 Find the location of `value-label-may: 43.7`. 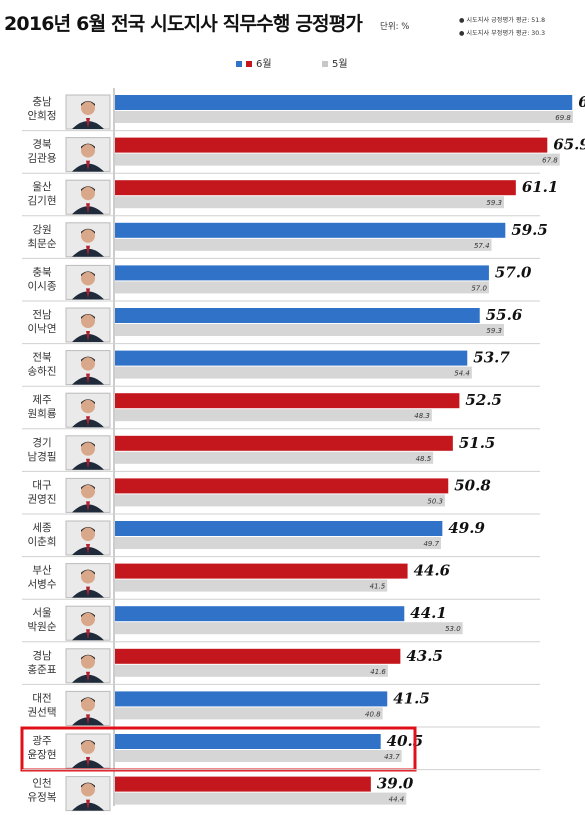

value-label-may: 43.7 is located at coordinates (392, 757).